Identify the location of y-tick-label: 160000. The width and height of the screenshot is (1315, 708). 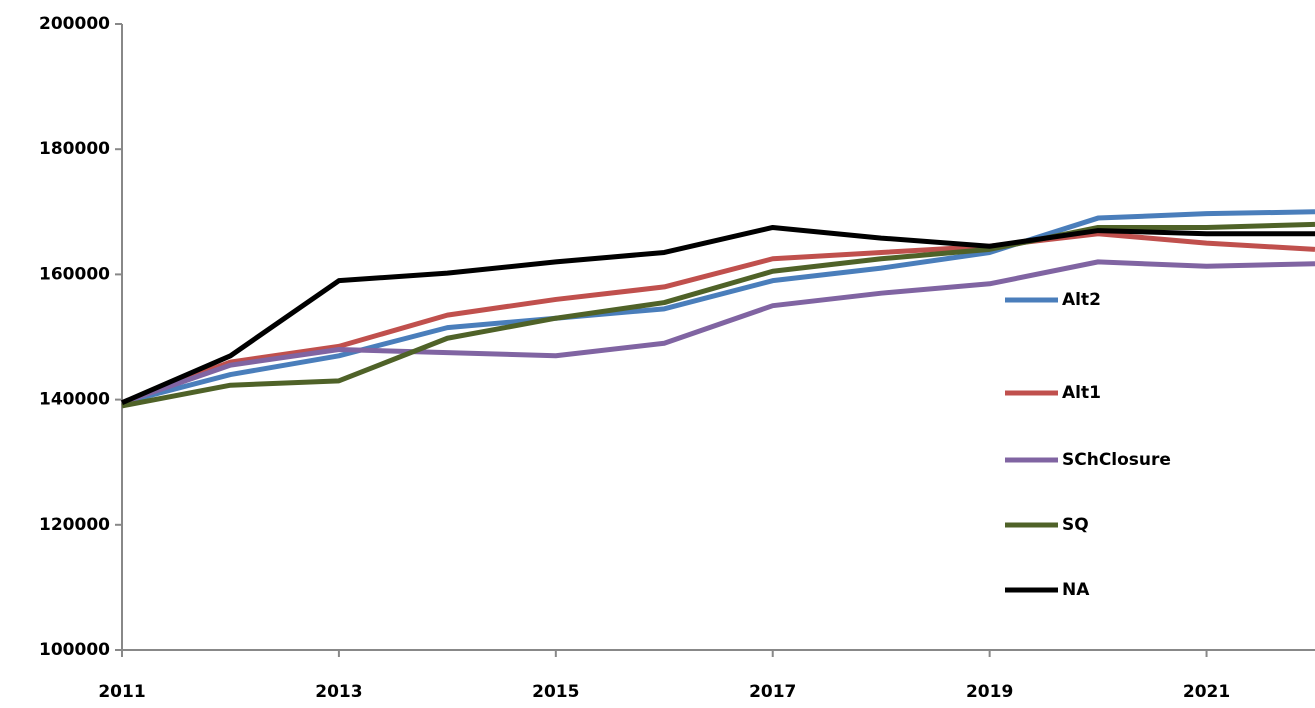
(74, 274).